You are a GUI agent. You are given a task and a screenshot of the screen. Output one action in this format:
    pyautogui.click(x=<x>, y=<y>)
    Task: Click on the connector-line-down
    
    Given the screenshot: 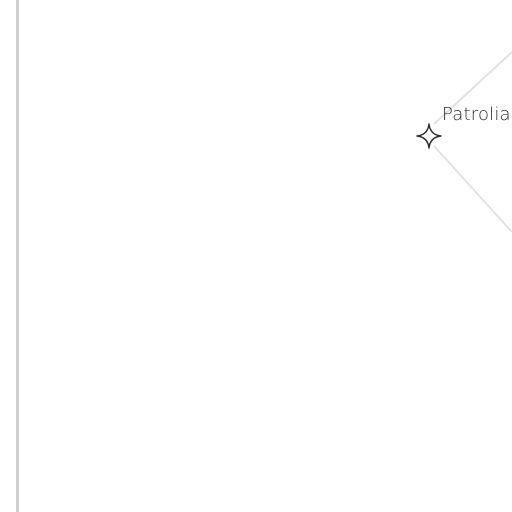 What is the action you would take?
    pyautogui.click(x=472, y=189)
    